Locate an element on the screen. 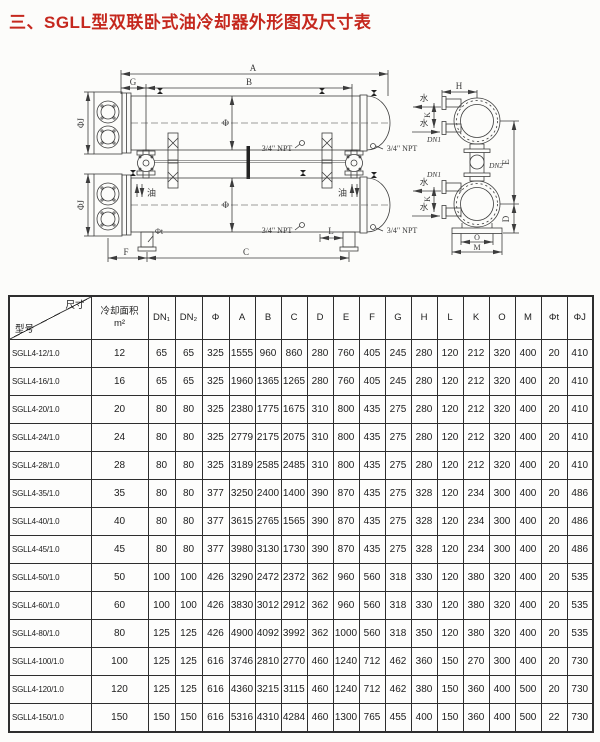  dim-label-m: M is located at coordinates (476, 247).